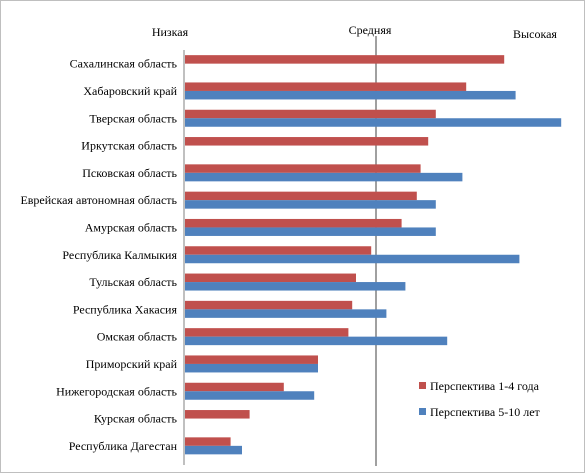 The height and width of the screenshot is (473, 585). Describe the element at coordinates (119, 255) in the screenshot. I see `category-label: Республика Калмыкия` at that location.